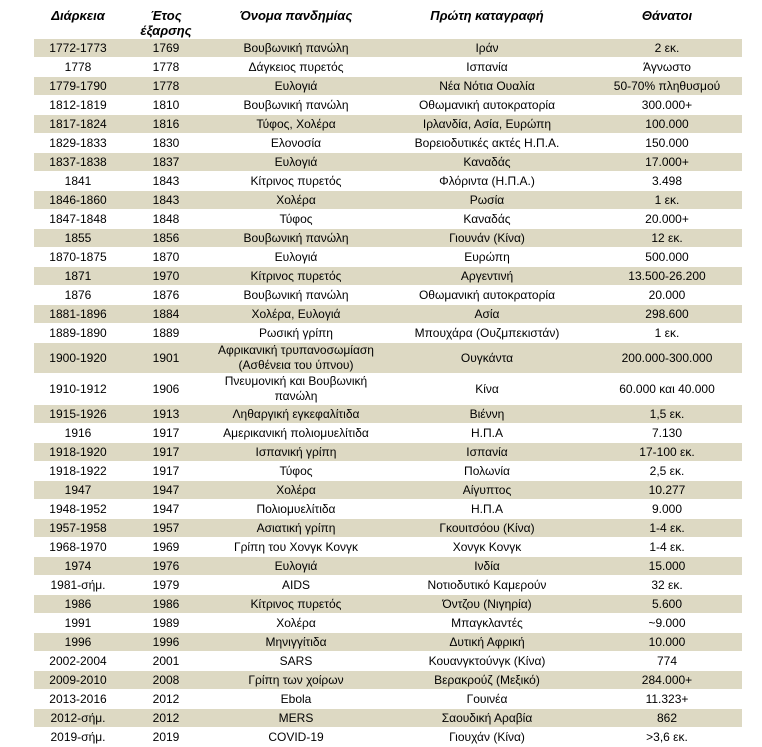  I want to click on table-row: 1870-1875 1870 Ευλογιά Ευρώπη 500.000, so click(388, 257).